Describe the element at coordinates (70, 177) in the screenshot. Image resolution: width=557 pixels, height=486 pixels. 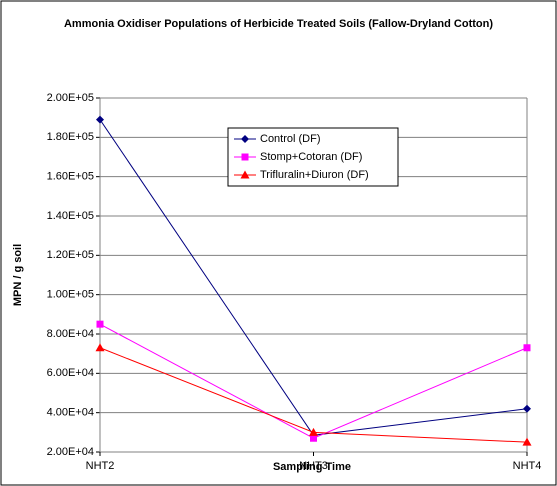
I see `y-tick-label: 1.60E+05` at that location.